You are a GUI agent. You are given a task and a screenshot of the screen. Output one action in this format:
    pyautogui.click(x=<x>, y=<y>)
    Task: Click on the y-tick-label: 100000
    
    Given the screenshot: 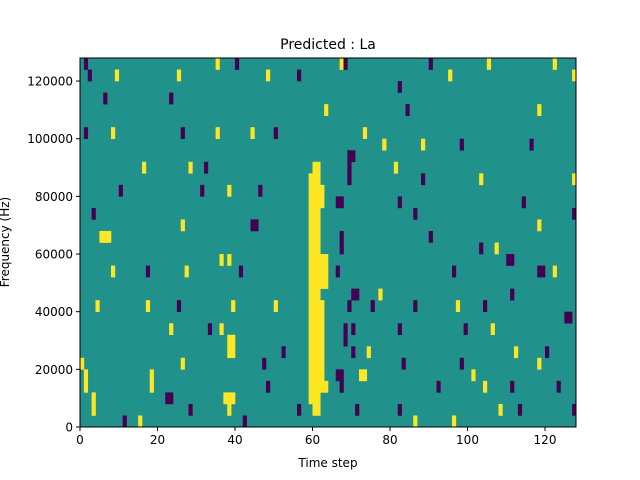 What is the action you would take?
    pyautogui.click(x=50, y=139)
    